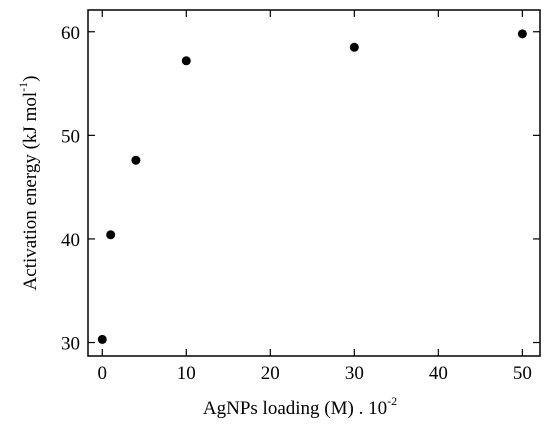 The height and width of the screenshot is (428, 550). I want to click on y-label-sup: -1, so click(23, 87).